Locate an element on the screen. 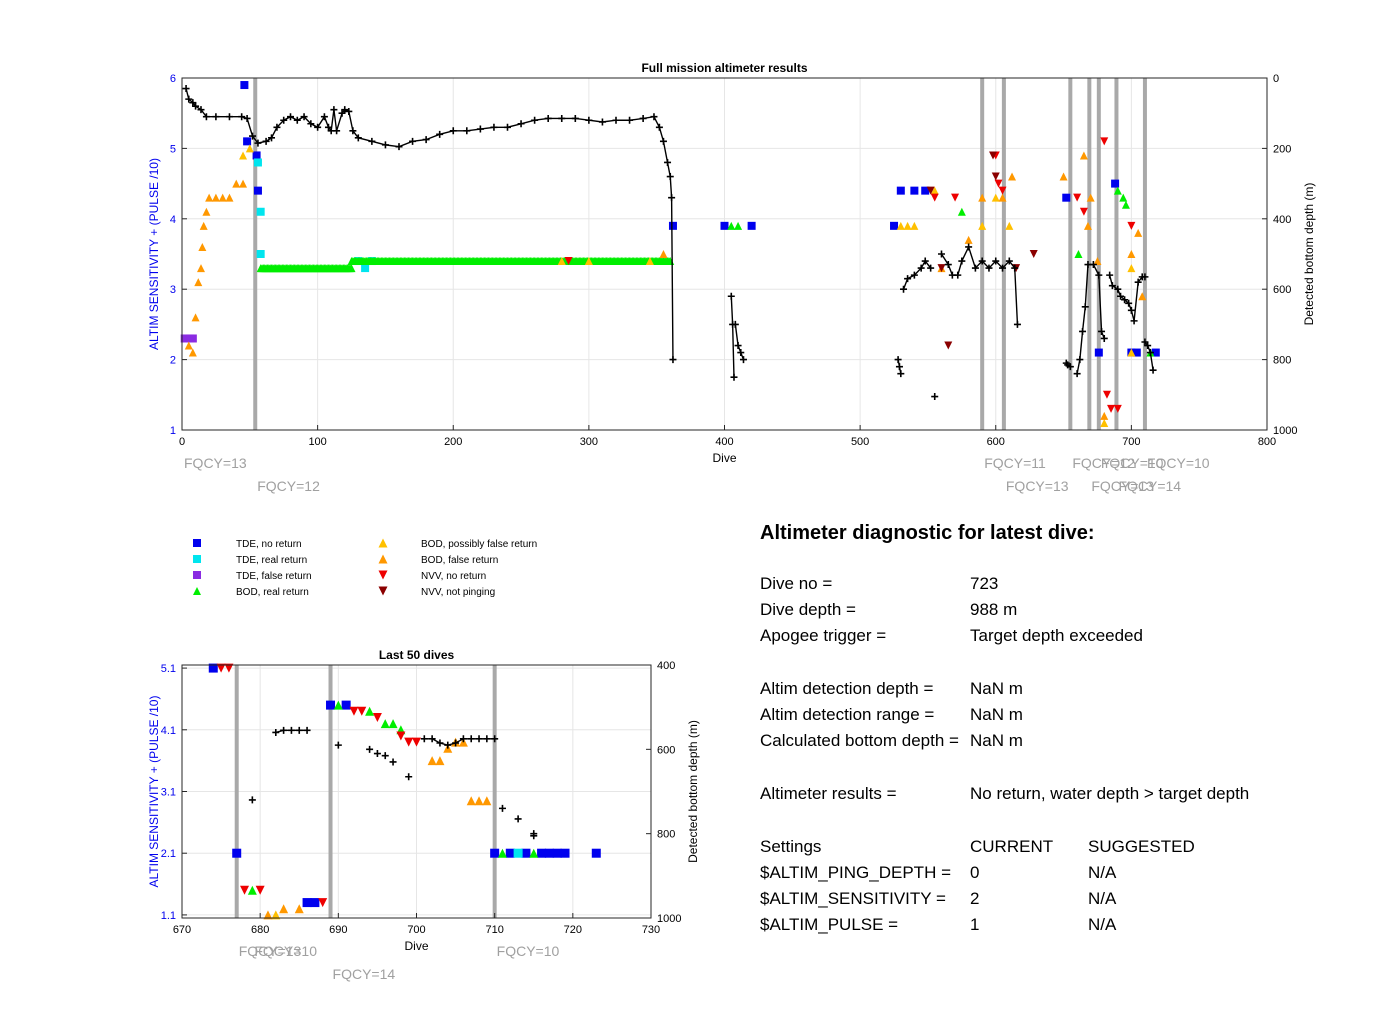  series-tde-real-return is located at coordinates (314, 215).